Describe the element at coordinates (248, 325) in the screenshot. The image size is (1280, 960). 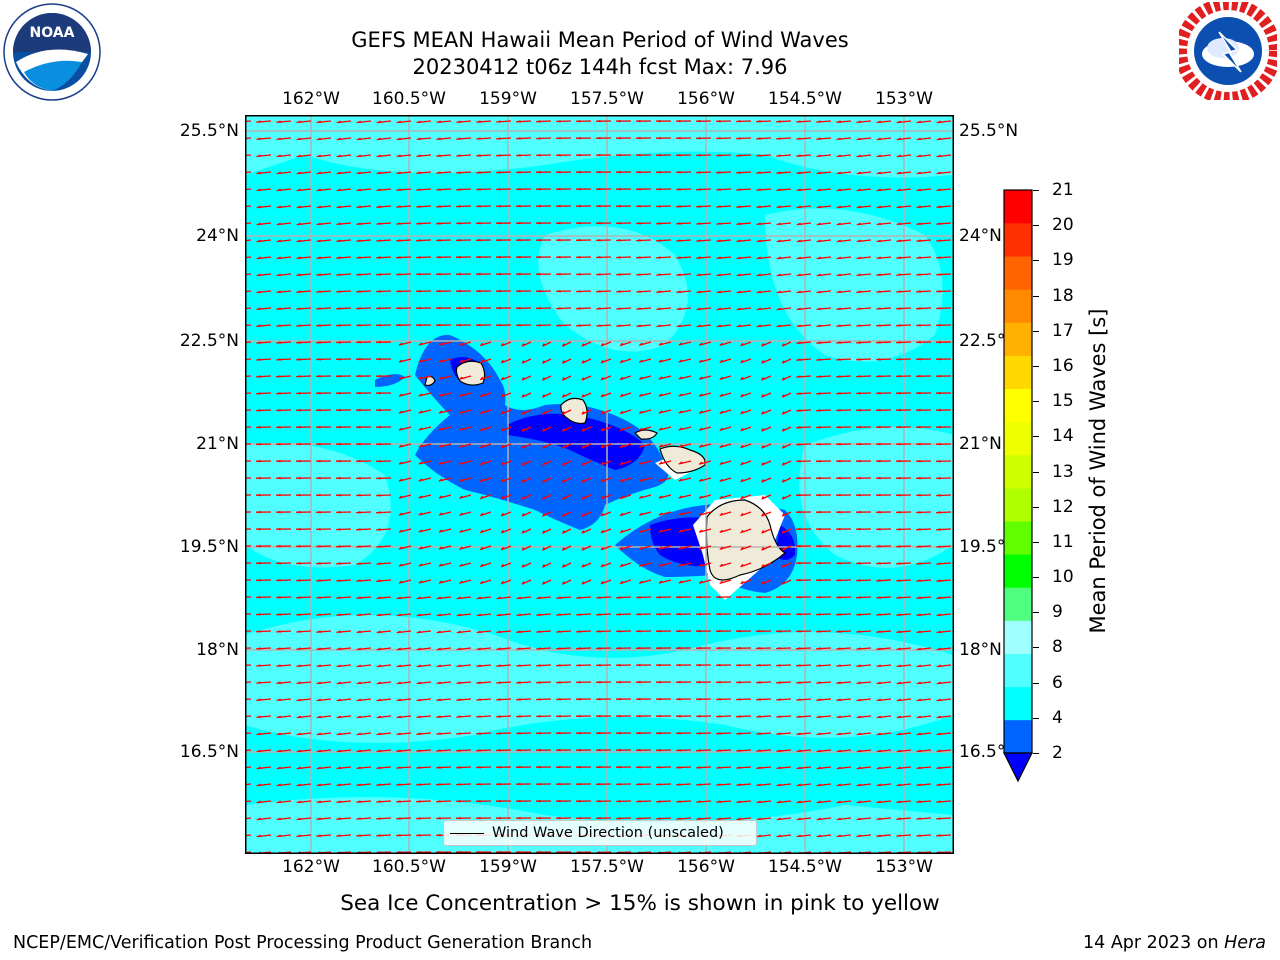
I see `wind-arrow` at that location.